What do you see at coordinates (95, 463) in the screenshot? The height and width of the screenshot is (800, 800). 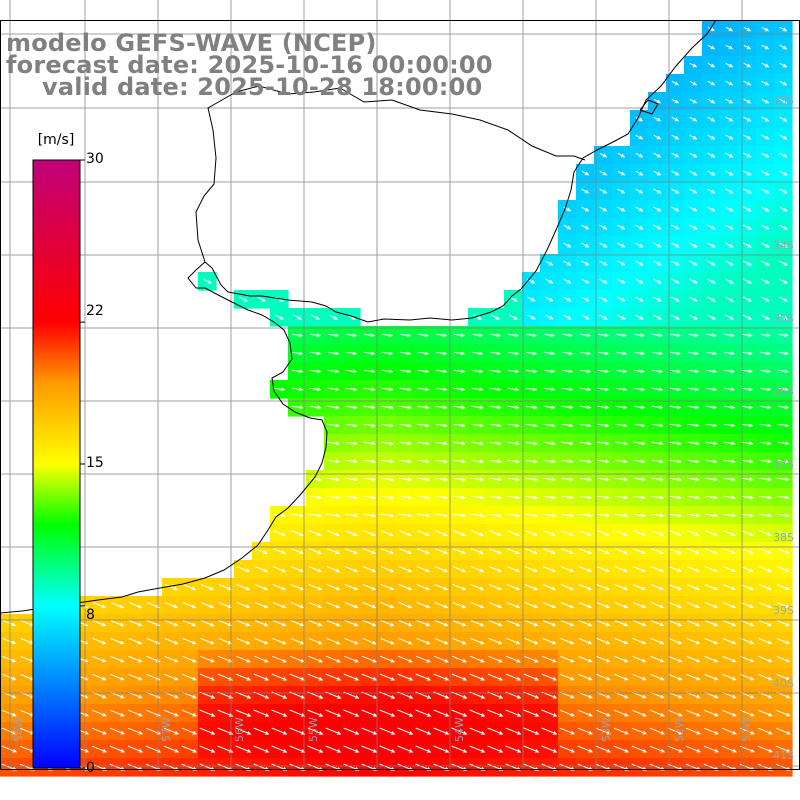 I see `colorbar-tick-15: 15` at bounding box center [95, 463].